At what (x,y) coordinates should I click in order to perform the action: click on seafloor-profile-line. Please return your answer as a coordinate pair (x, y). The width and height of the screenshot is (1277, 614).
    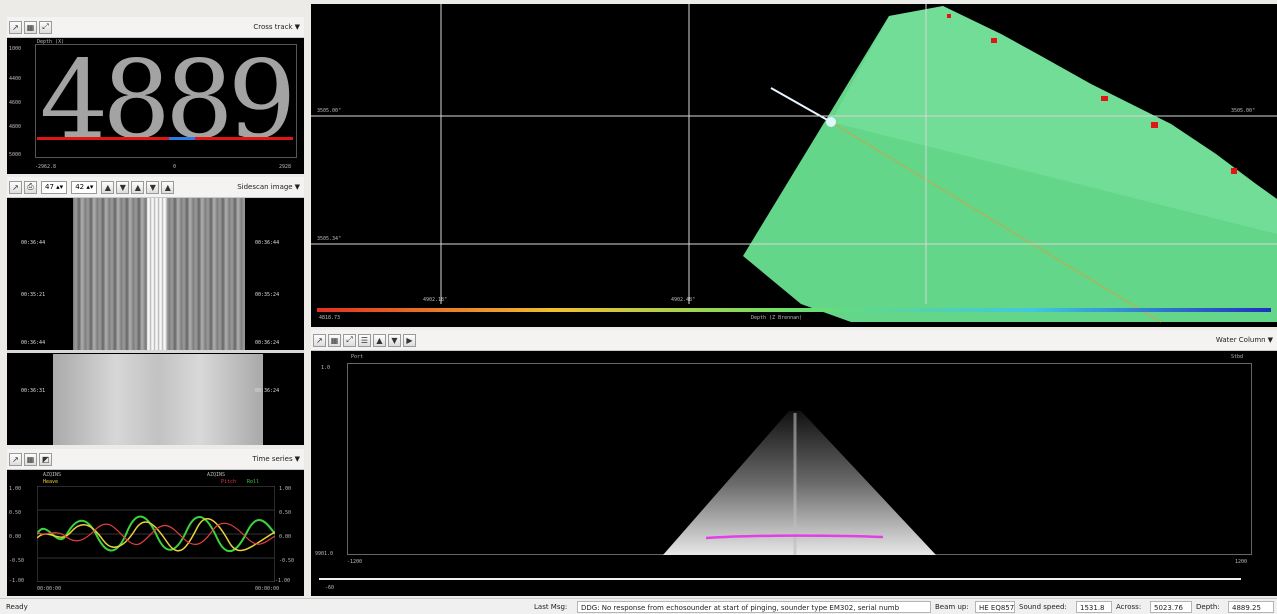
    Looking at the image, I should click on (165, 138).